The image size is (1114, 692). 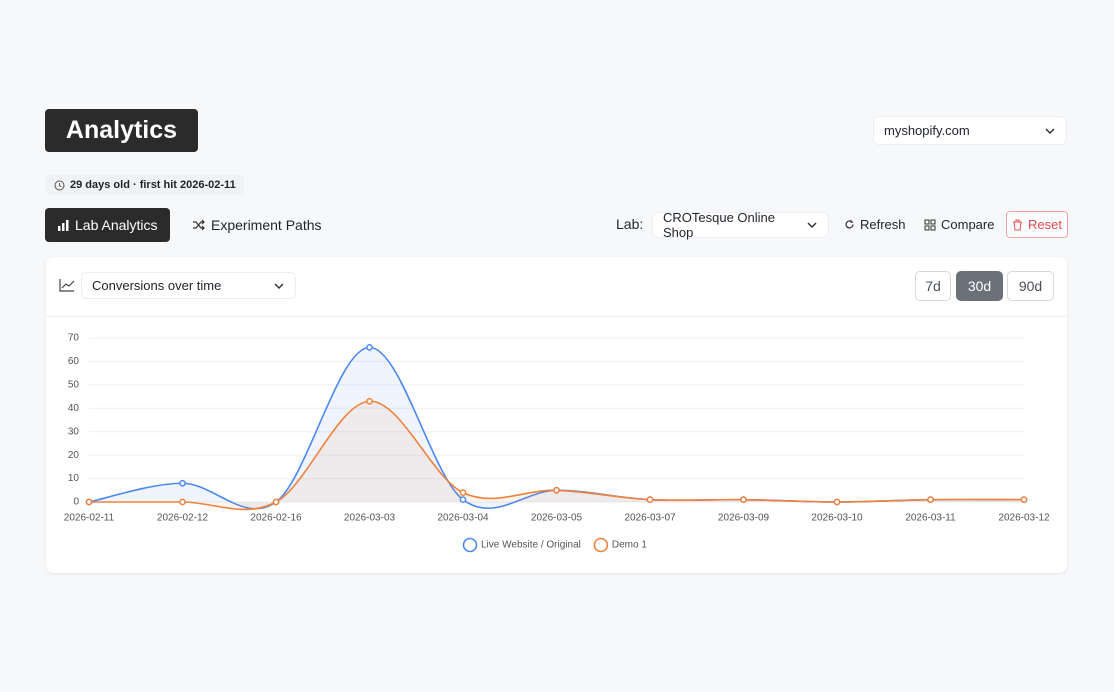 What do you see at coordinates (927, 130) in the screenshot?
I see `site-select-text: myshopify.com` at bounding box center [927, 130].